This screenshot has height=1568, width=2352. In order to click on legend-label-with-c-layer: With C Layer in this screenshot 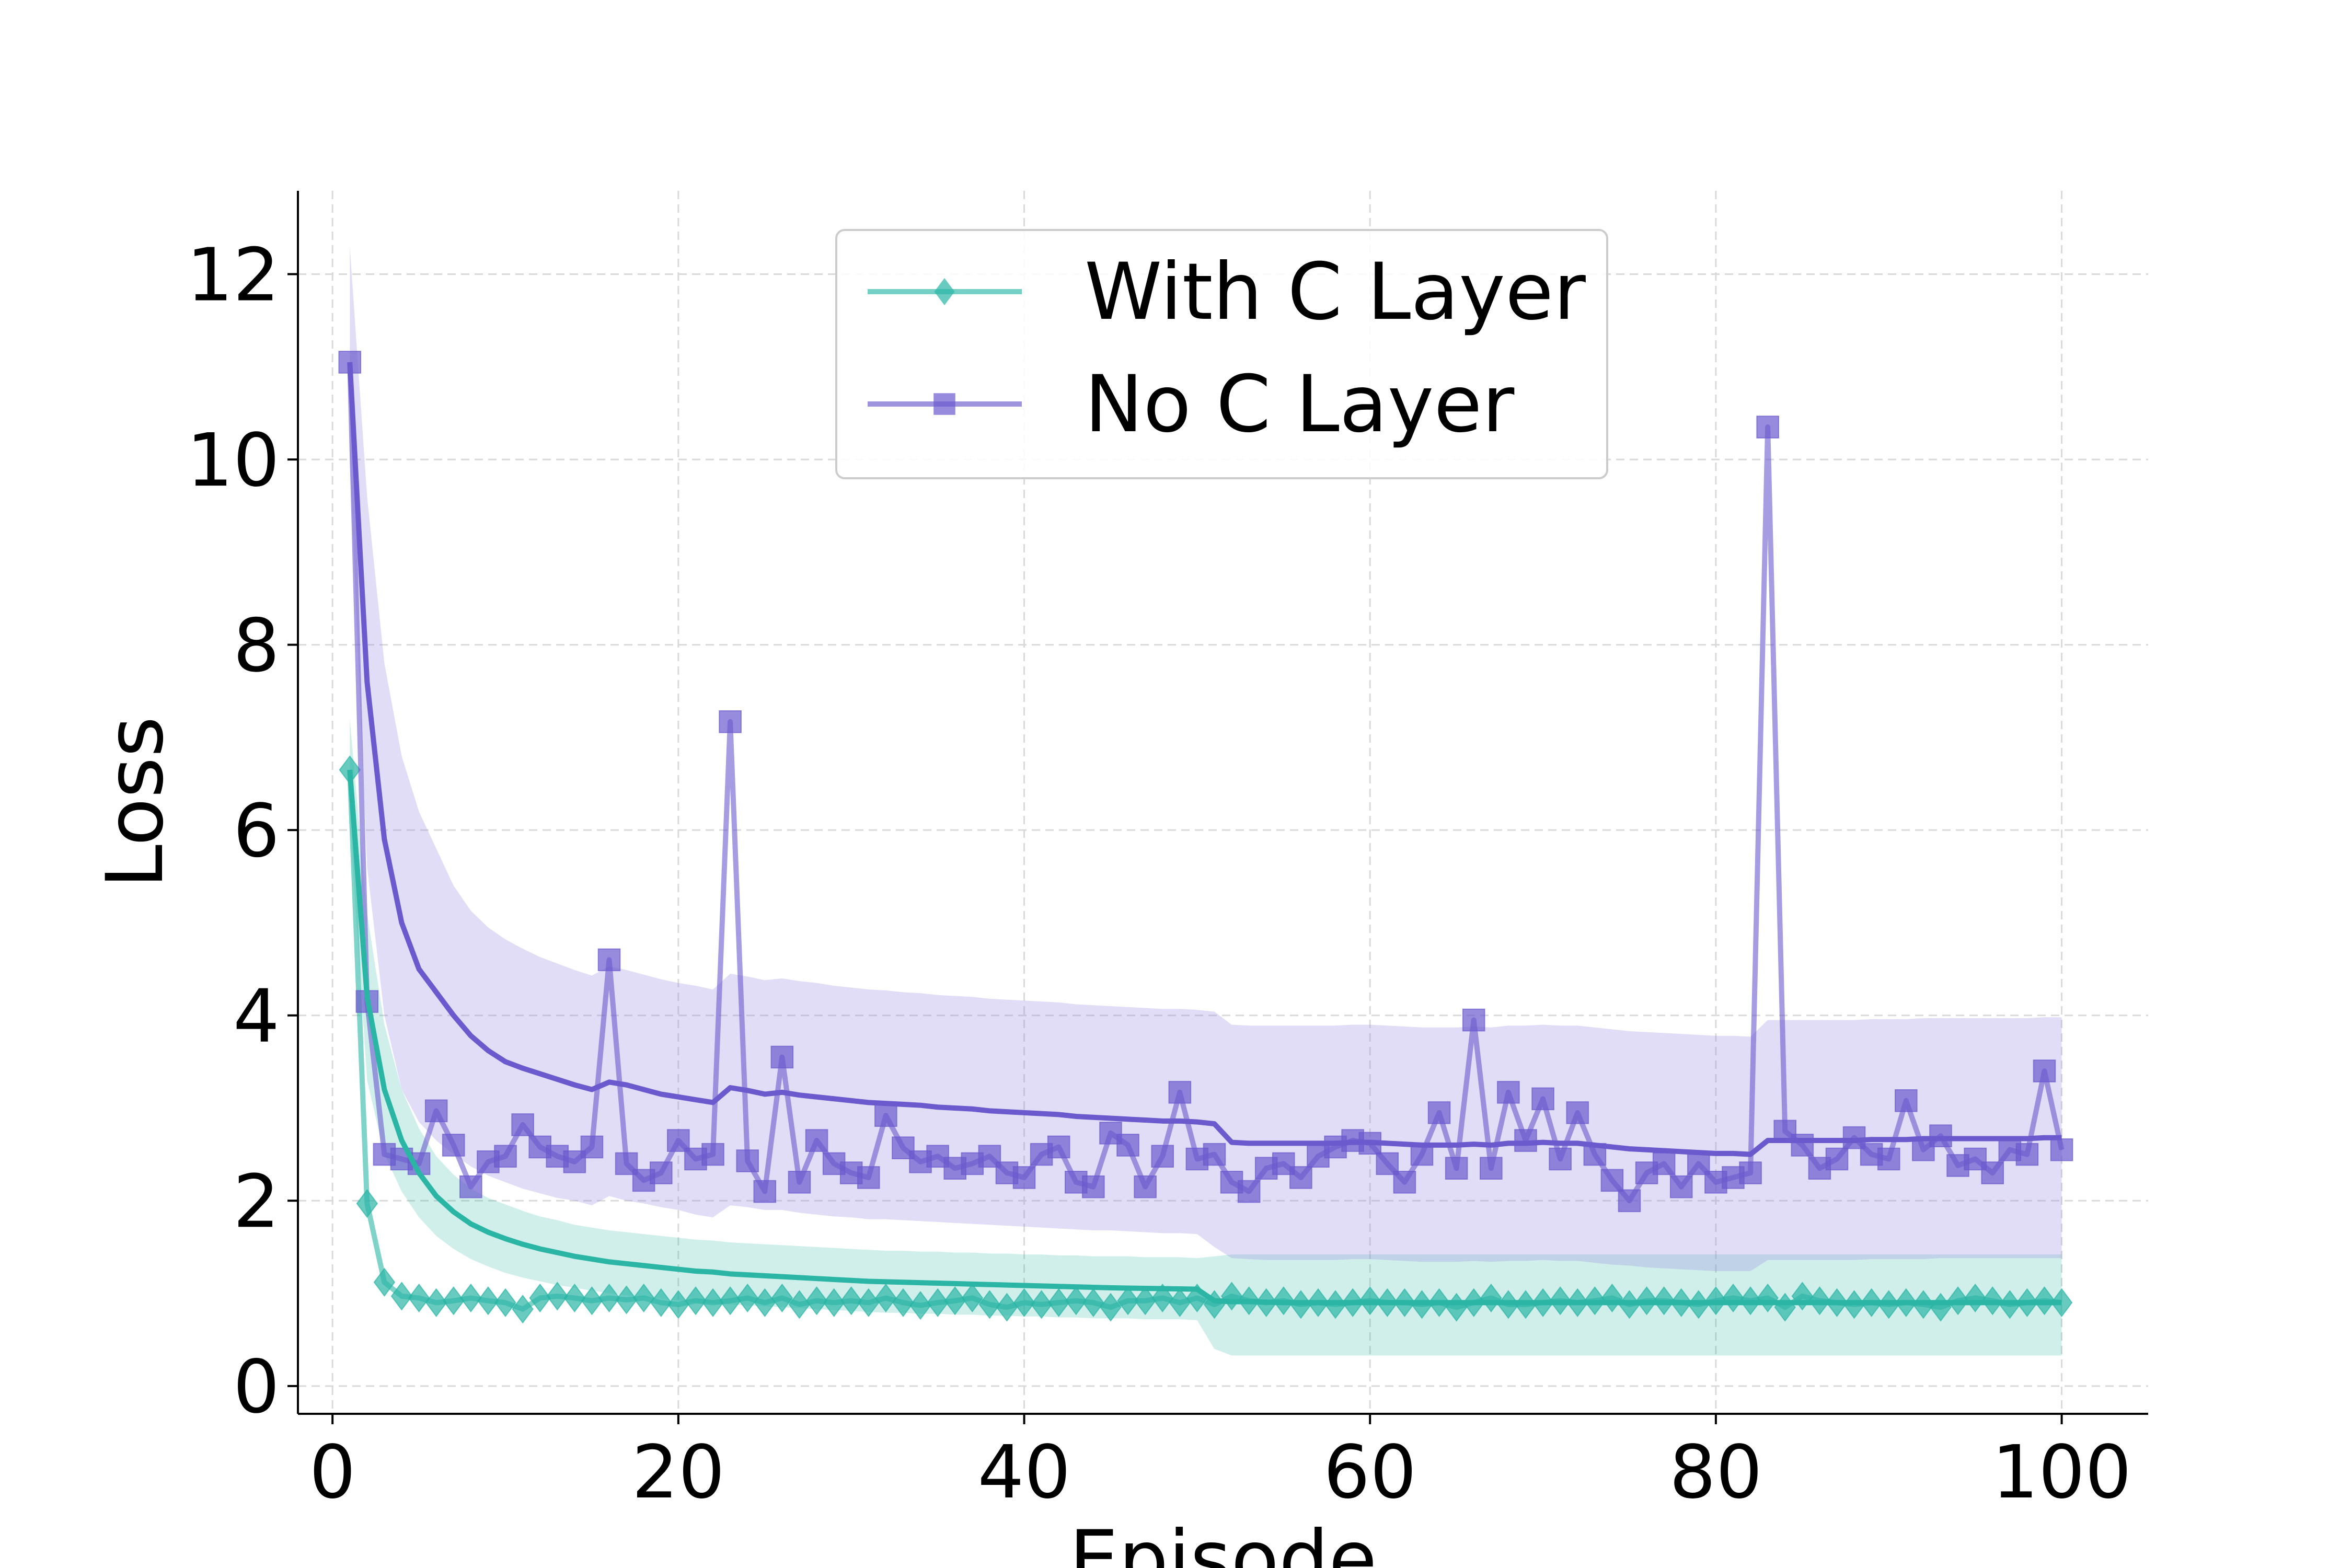, I will do `click(1335, 292)`.